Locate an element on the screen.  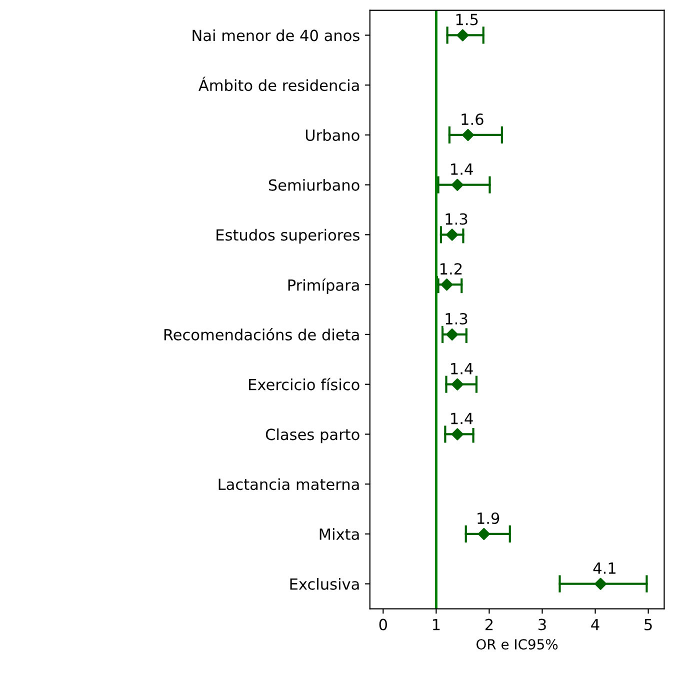
x-tick-label: 0 is located at coordinates (383, 624).